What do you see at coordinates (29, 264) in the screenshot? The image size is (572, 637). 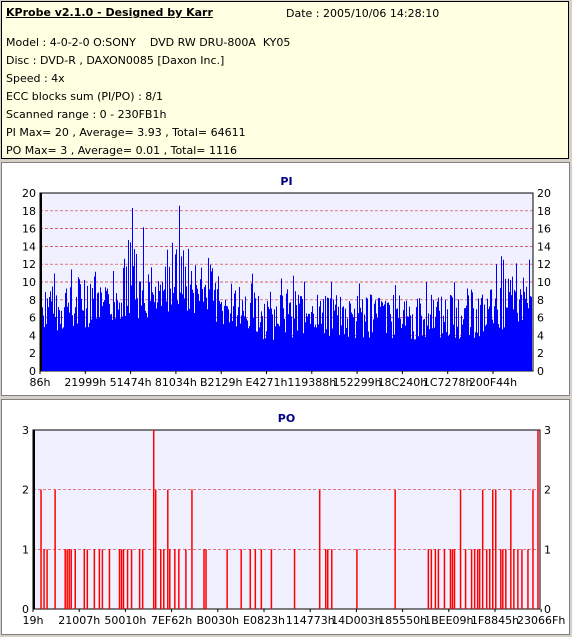 I see `y-tick-label-left: 12` at bounding box center [29, 264].